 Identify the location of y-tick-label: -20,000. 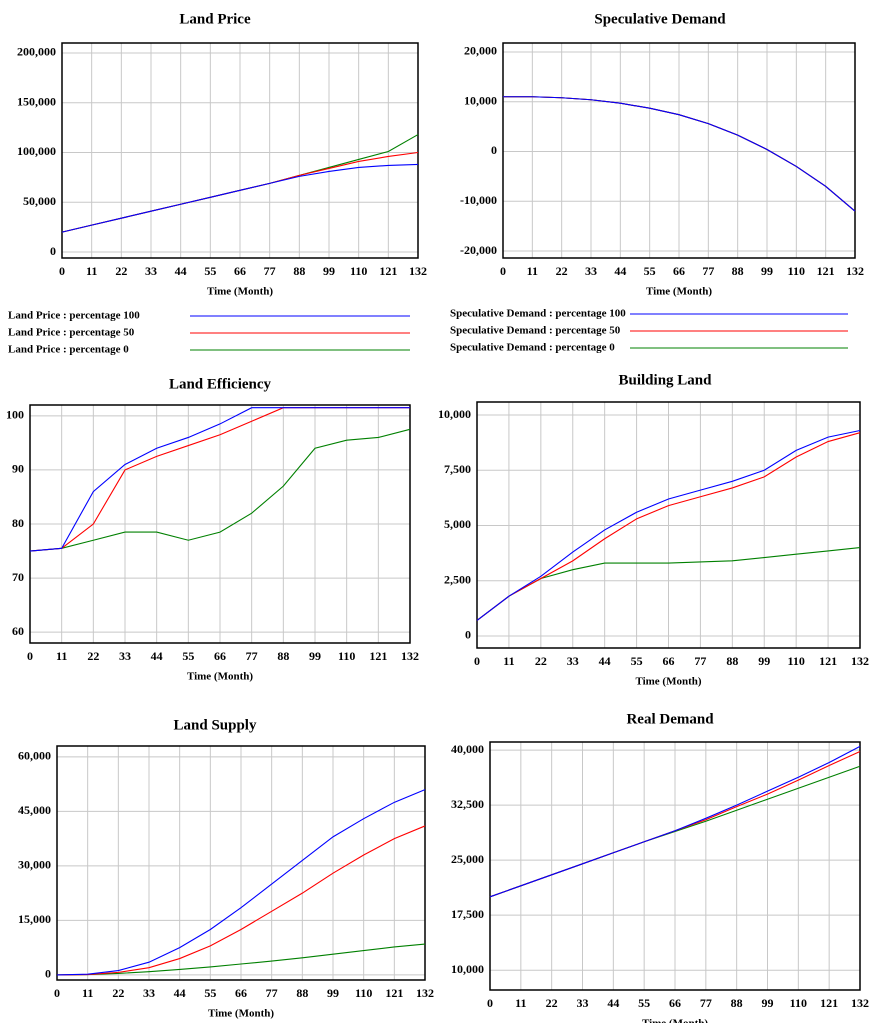
(478, 250).